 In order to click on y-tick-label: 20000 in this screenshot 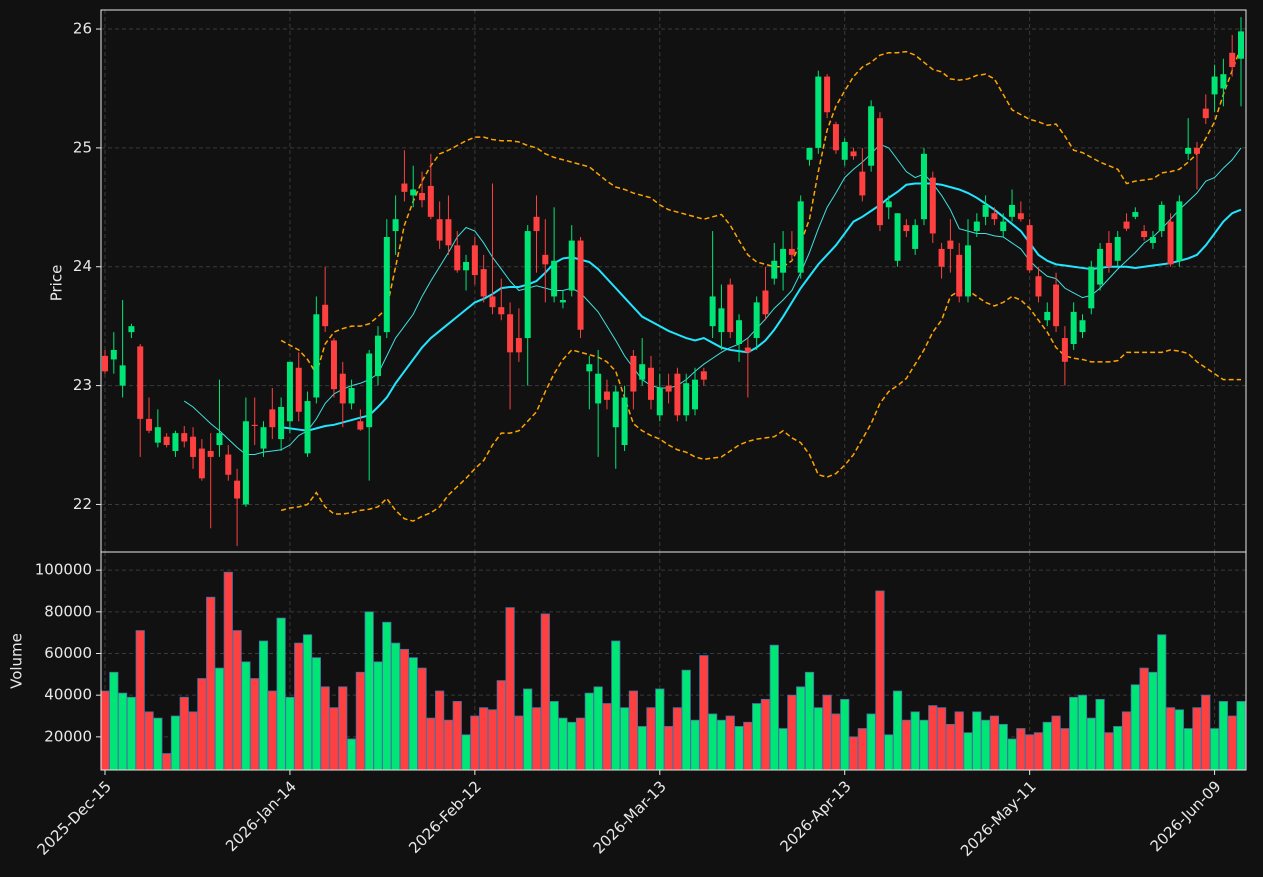, I will do `click(68, 736)`.